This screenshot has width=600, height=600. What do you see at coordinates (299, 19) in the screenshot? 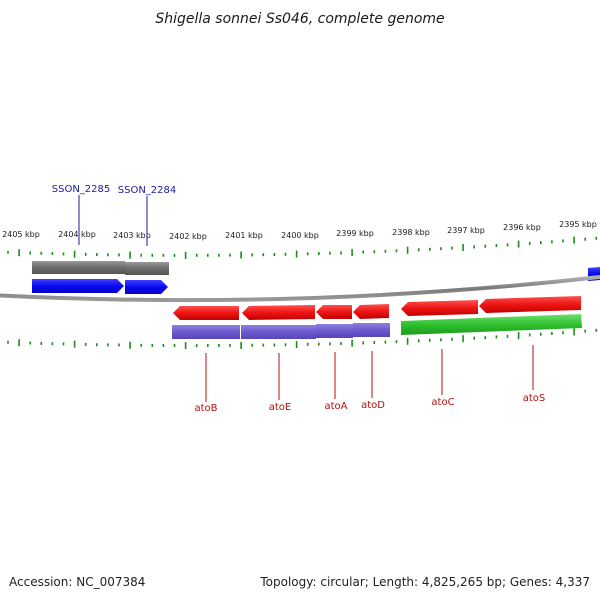
I see `map-title: Shigella sonnei Ss046, complete genome` at bounding box center [299, 19].